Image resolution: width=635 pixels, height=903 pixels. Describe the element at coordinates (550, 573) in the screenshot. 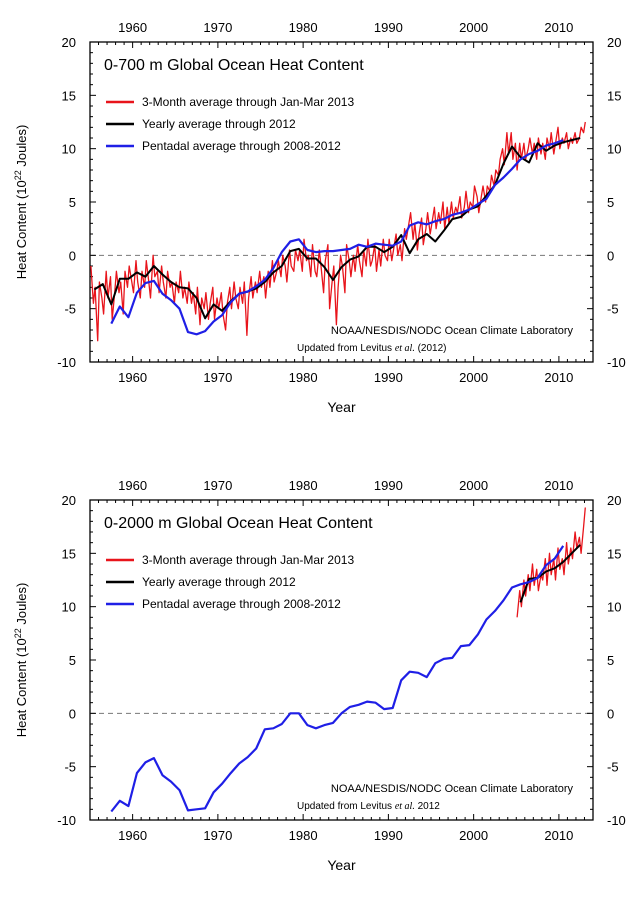

I see `series-yearly` at that location.